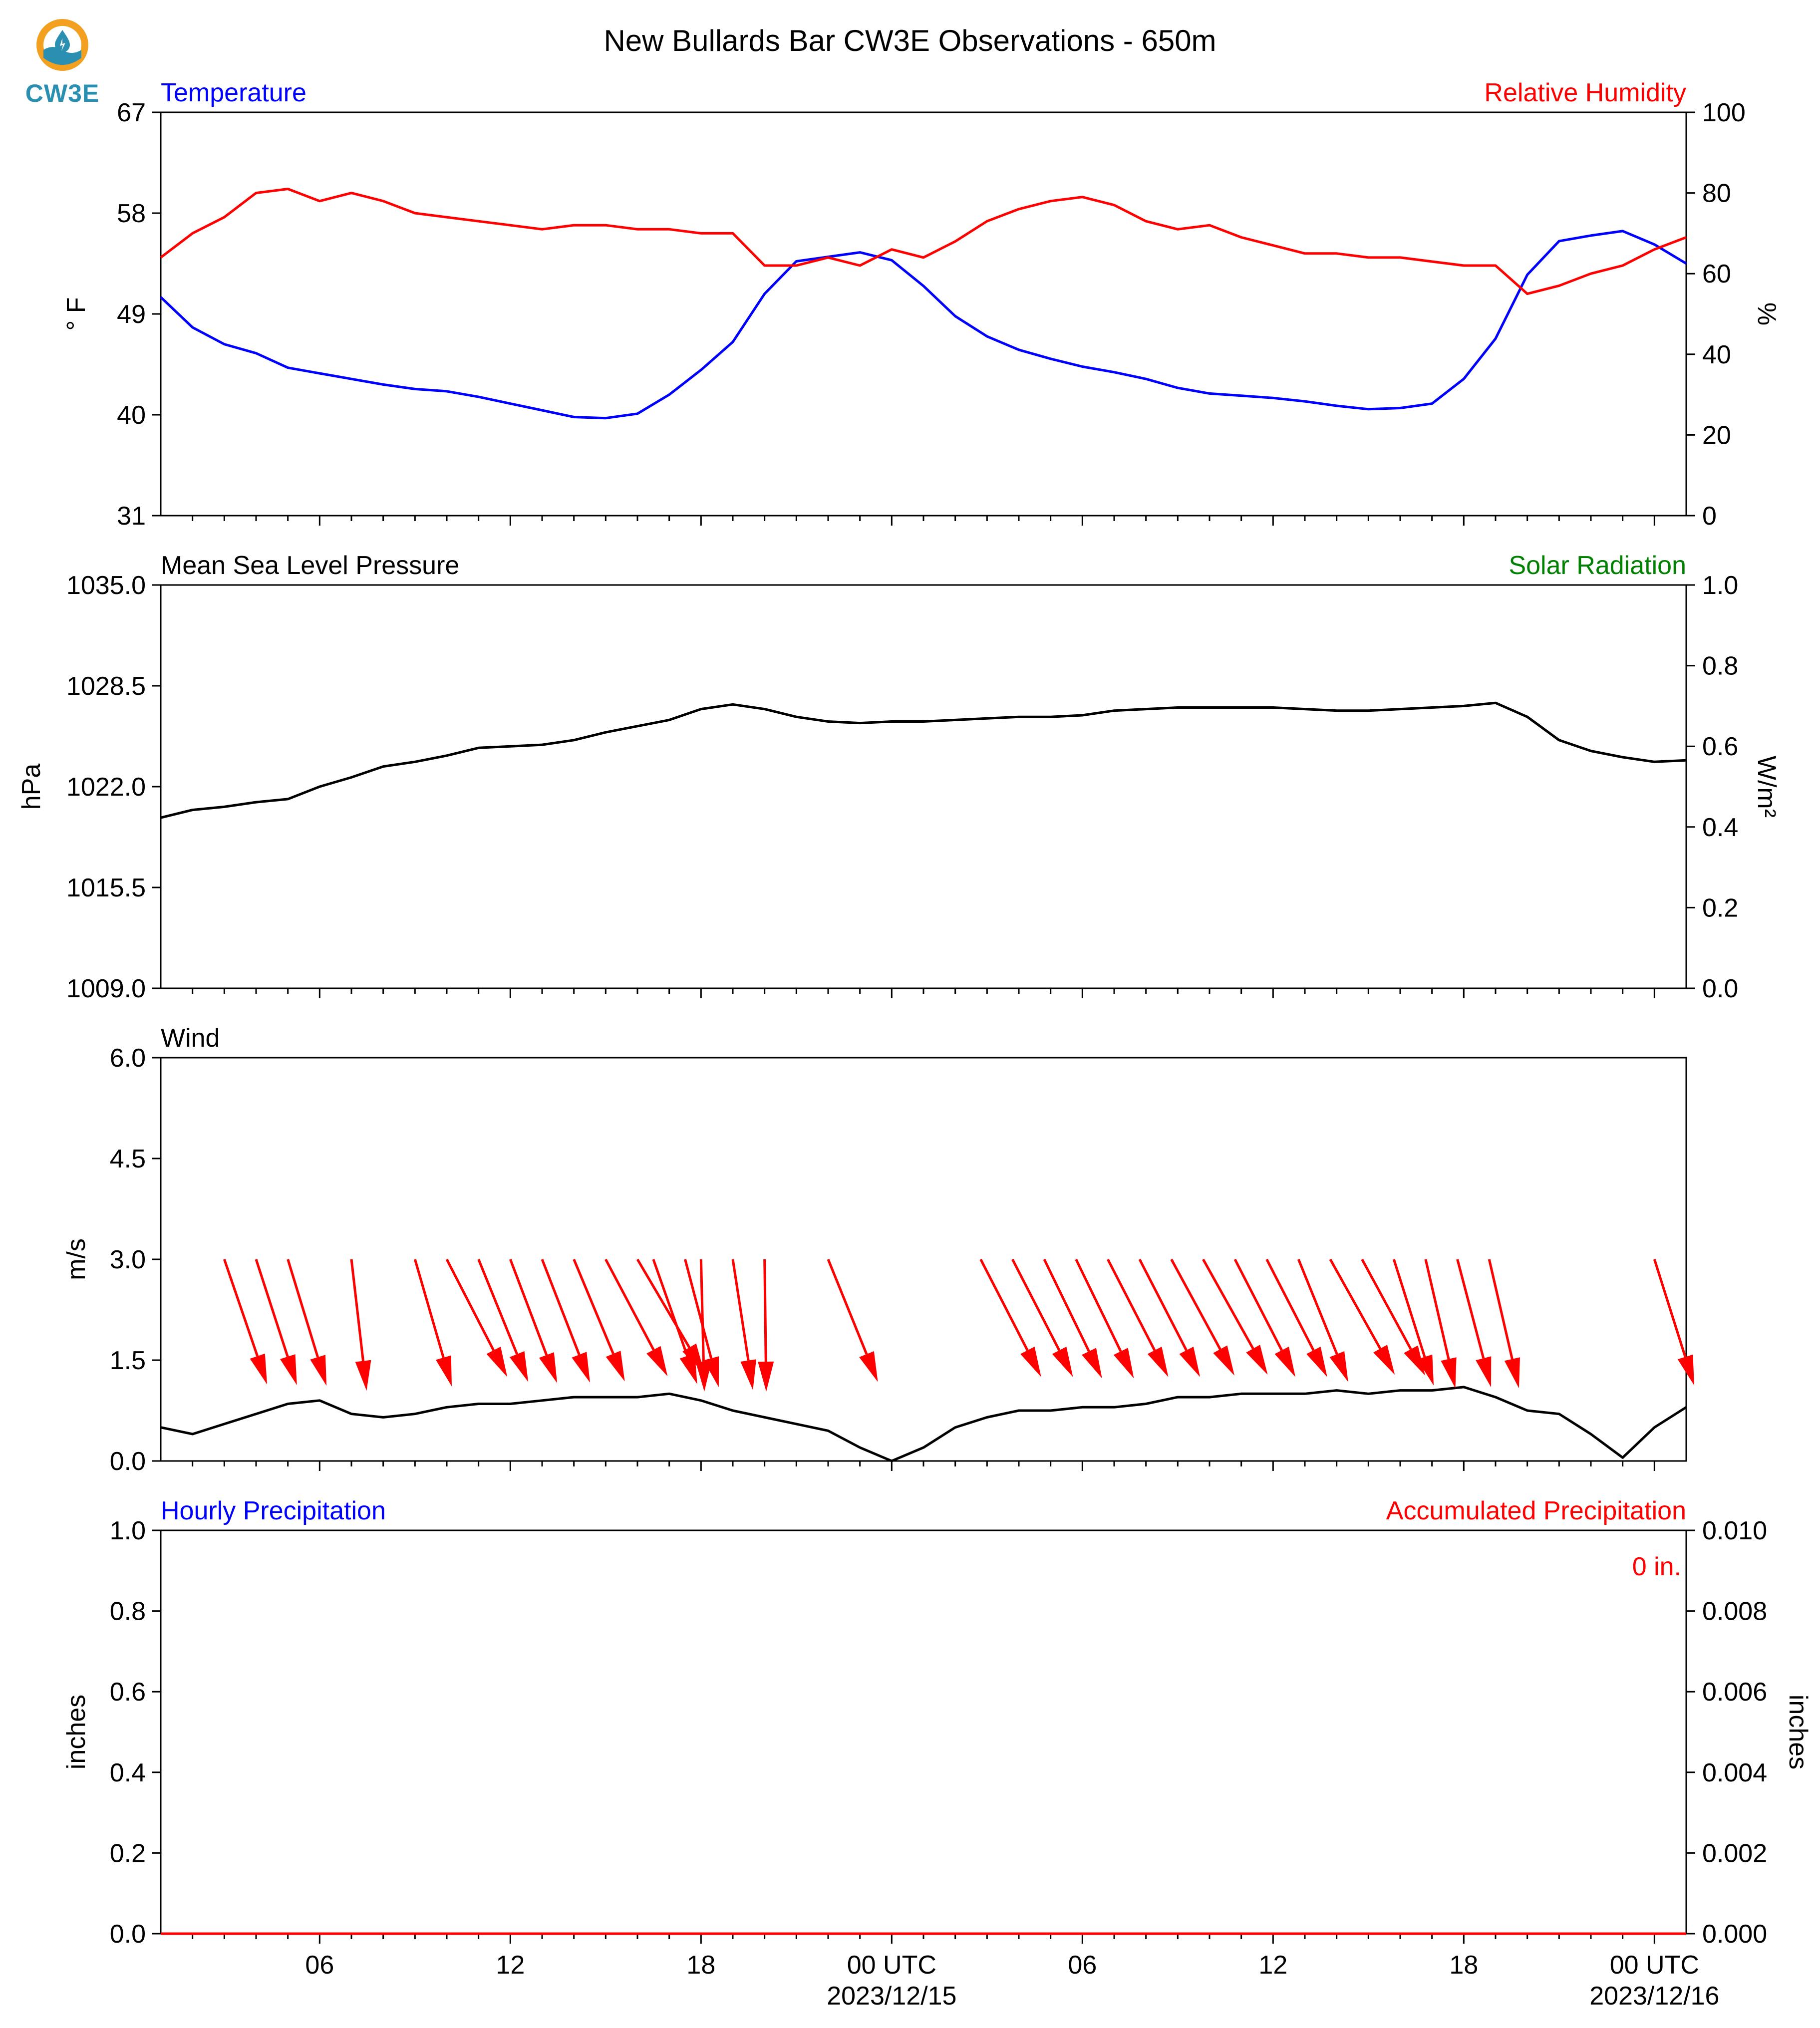 The image size is (1820, 2028). What do you see at coordinates (273, 1510) in the screenshot?
I see `panel-left-label: Hourly Precipitation` at bounding box center [273, 1510].